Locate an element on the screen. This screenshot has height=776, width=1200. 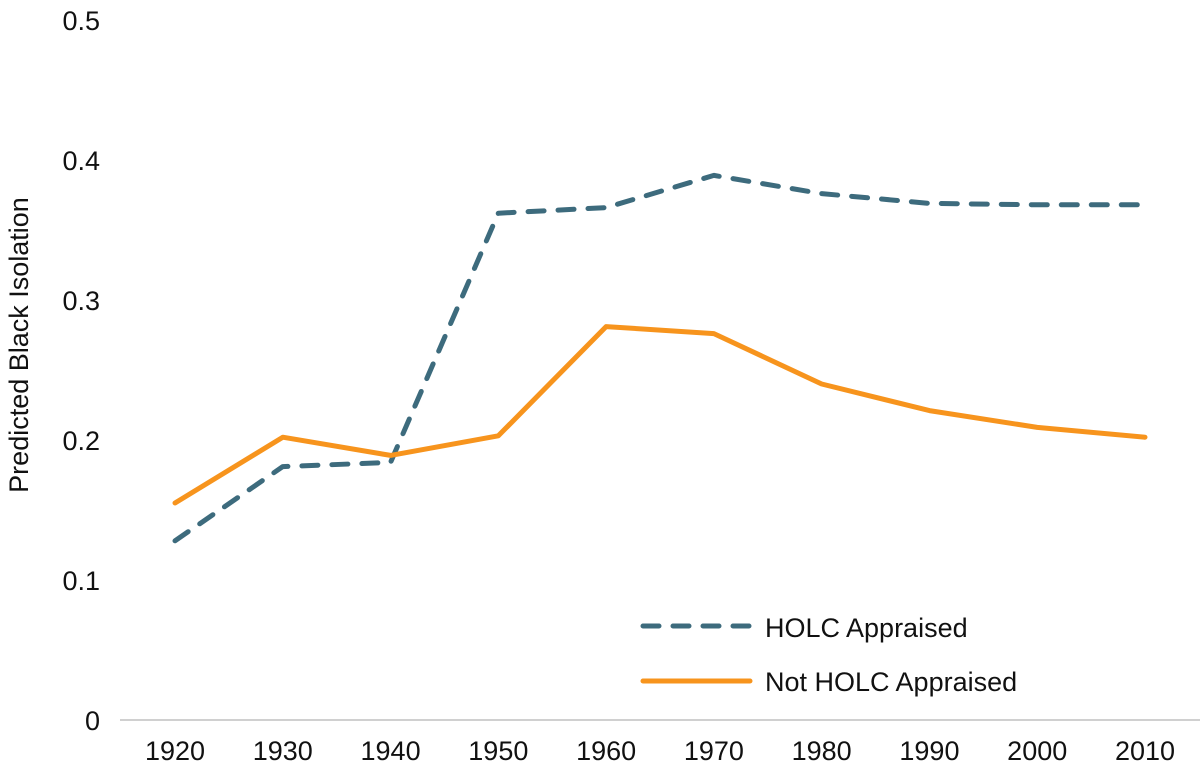
y-tick-label: 0.3 is located at coordinates (81, 301).